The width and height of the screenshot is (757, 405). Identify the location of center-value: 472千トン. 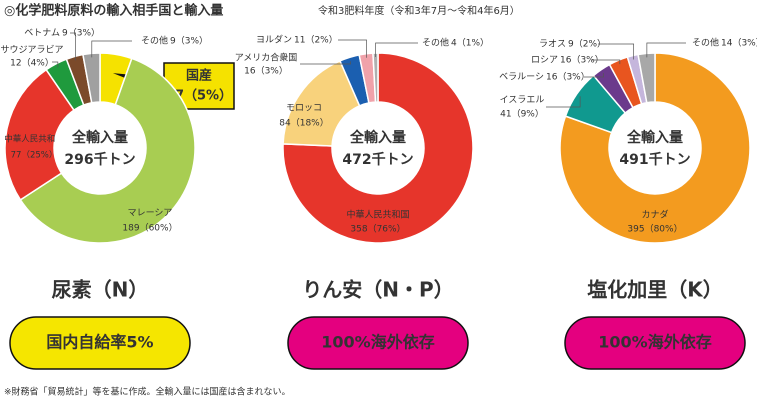
(377, 159).